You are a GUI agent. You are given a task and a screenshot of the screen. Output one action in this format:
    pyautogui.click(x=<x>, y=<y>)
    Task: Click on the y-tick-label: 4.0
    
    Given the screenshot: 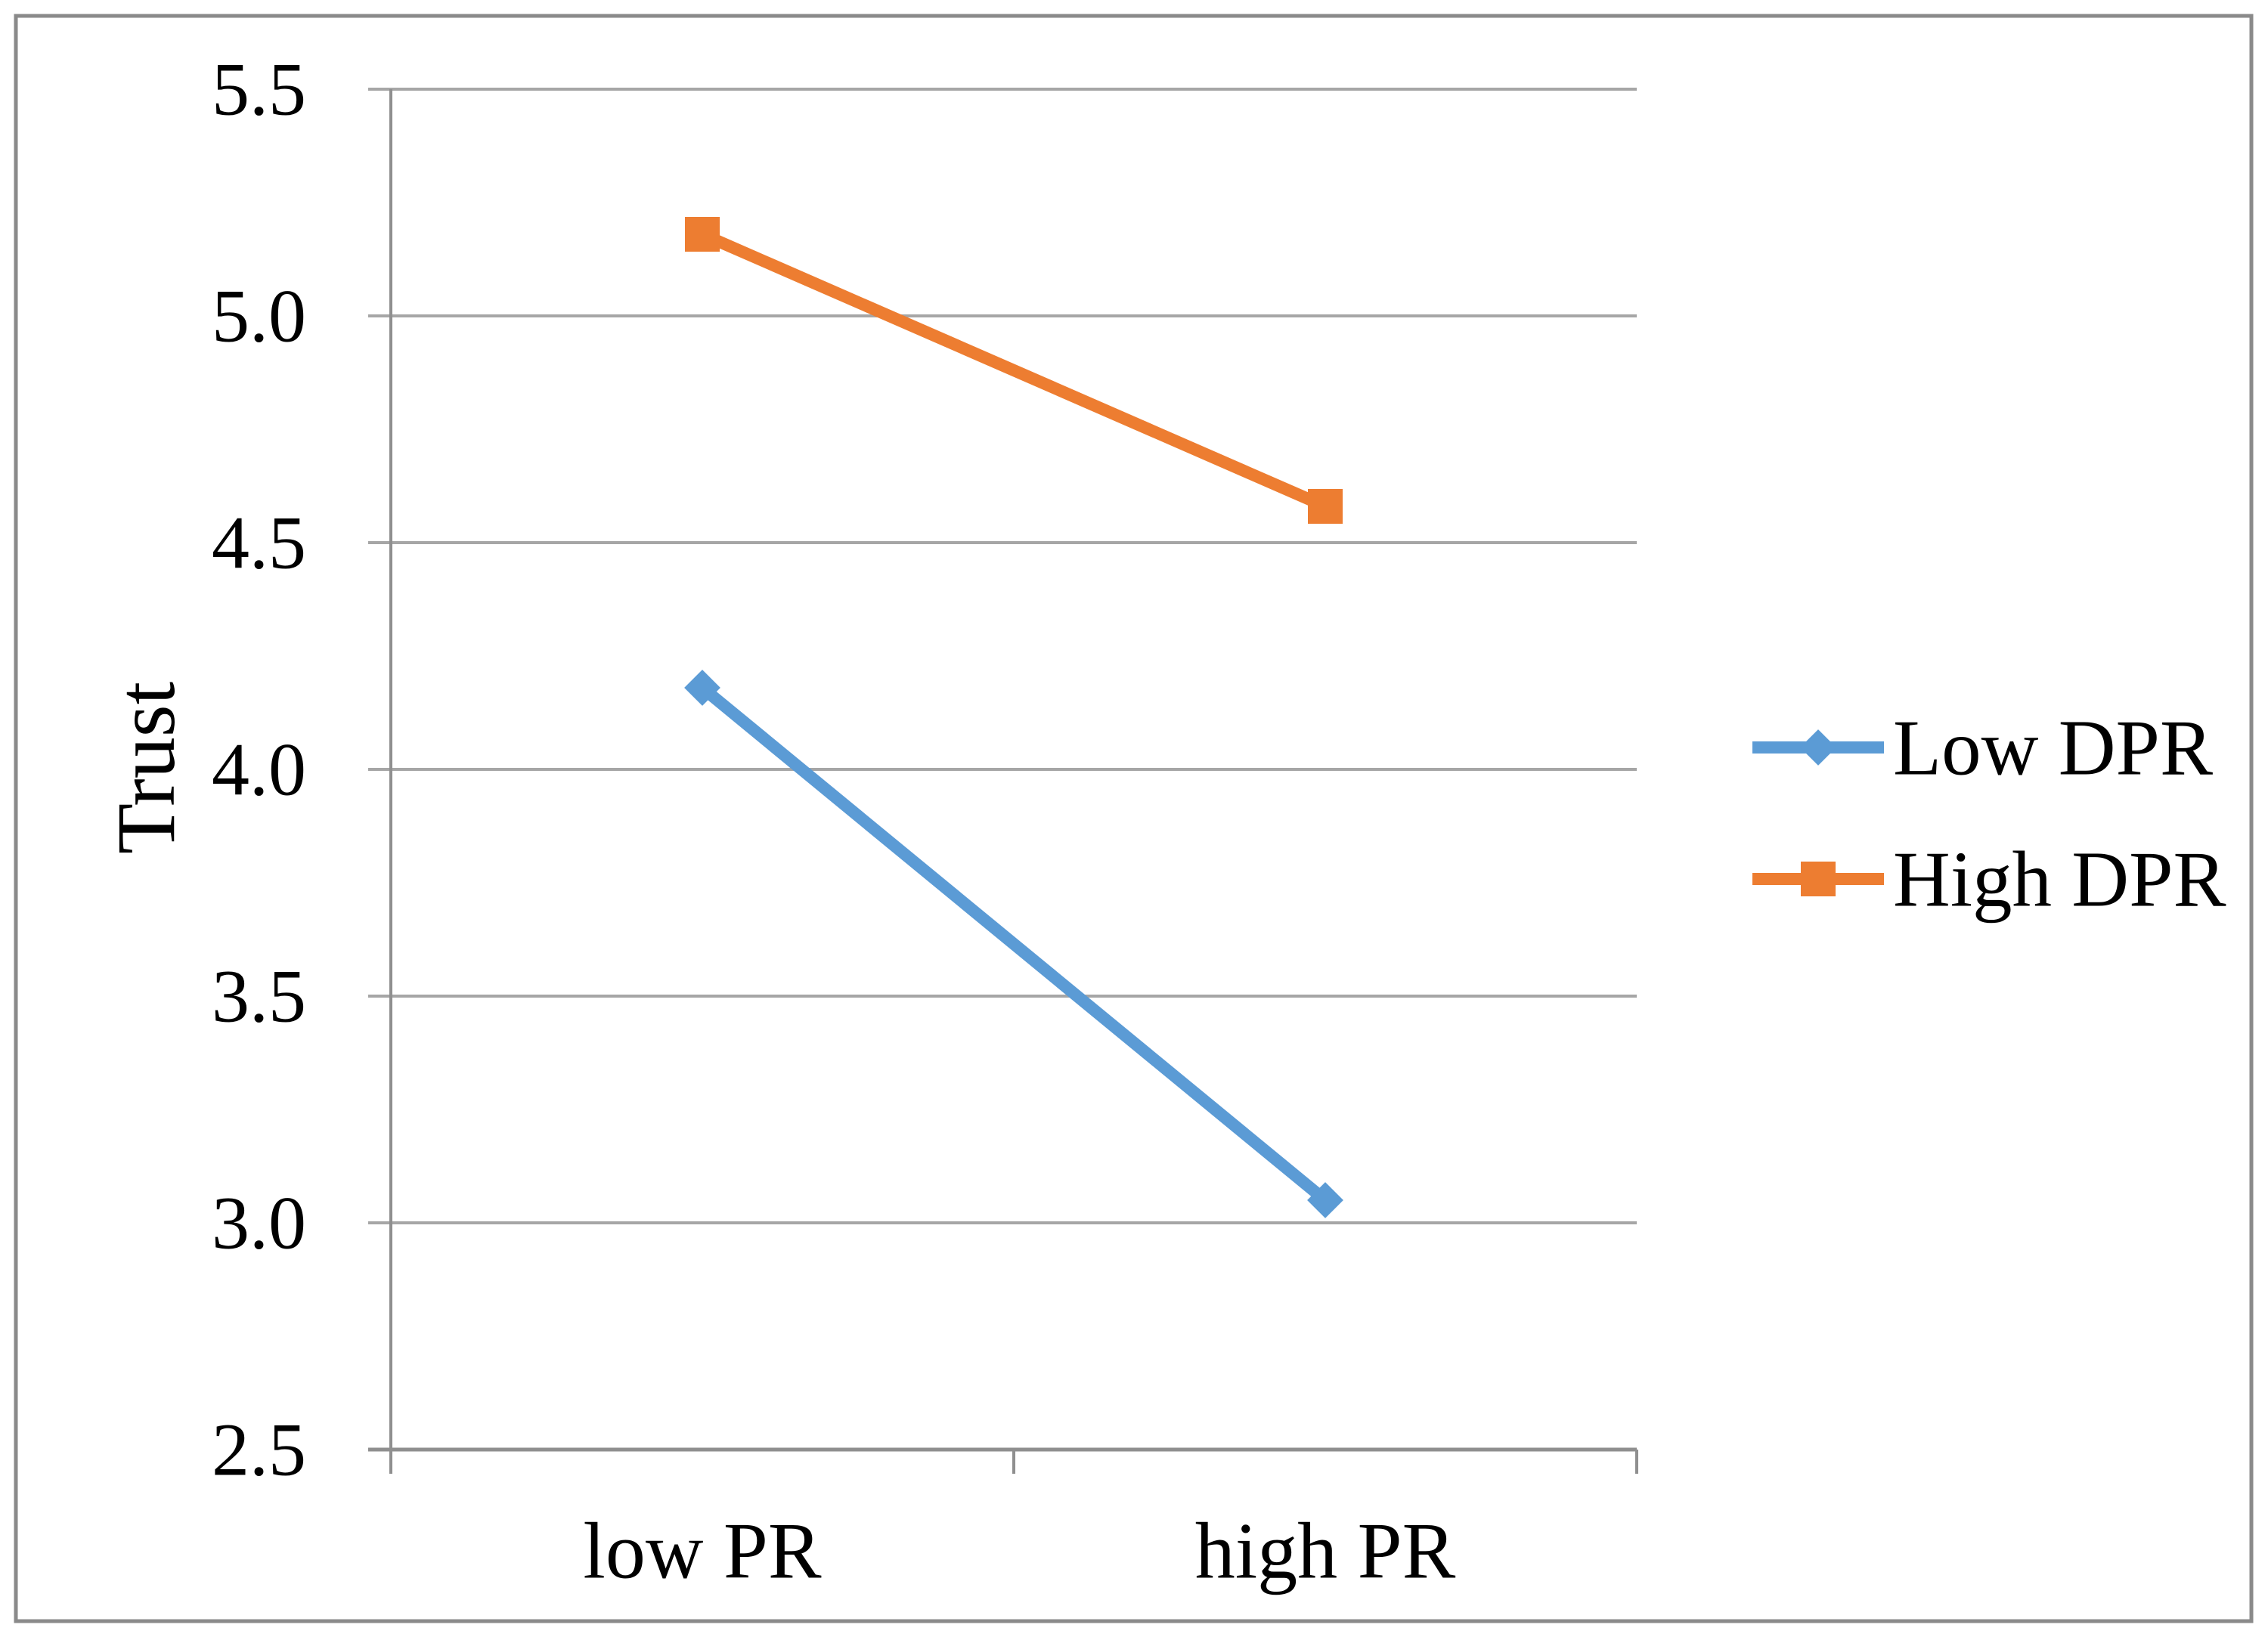 What is the action you would take?
    pyautogui.click(x=259, y=770)
    